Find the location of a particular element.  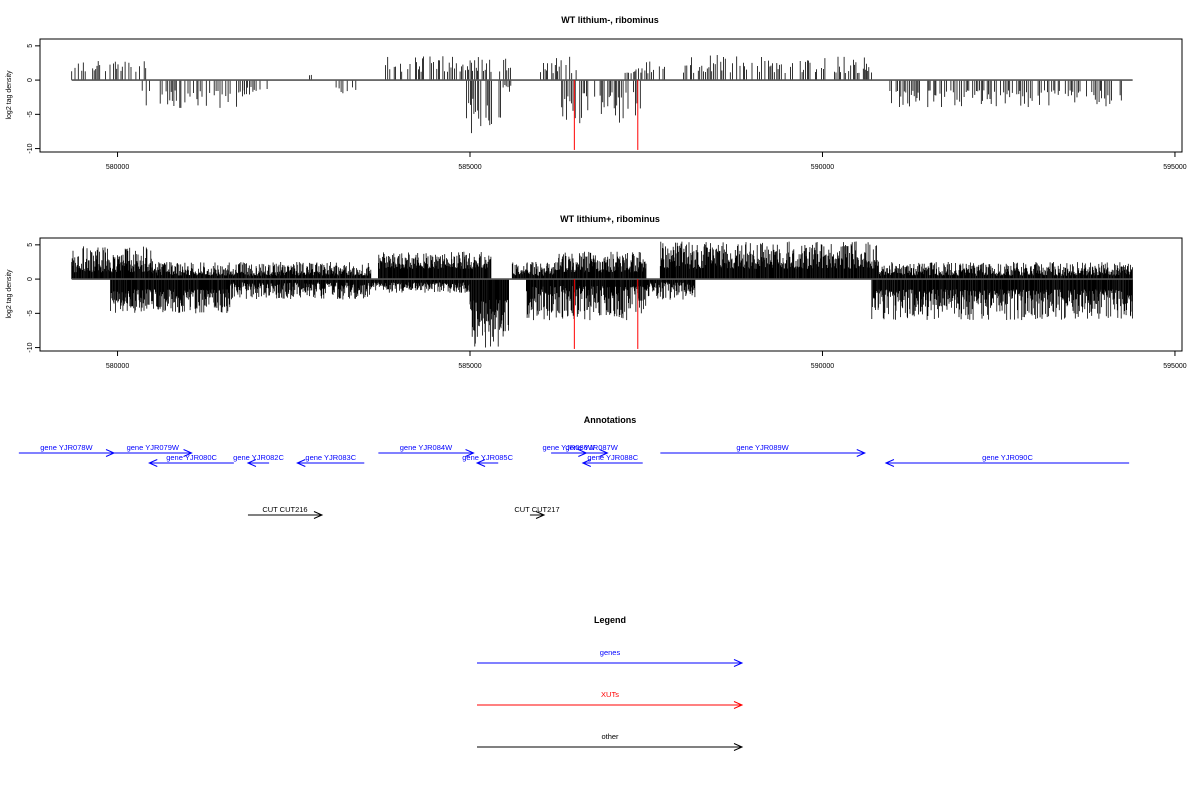

feature-label: gene YJR079W is located at coordinates (153, 447).